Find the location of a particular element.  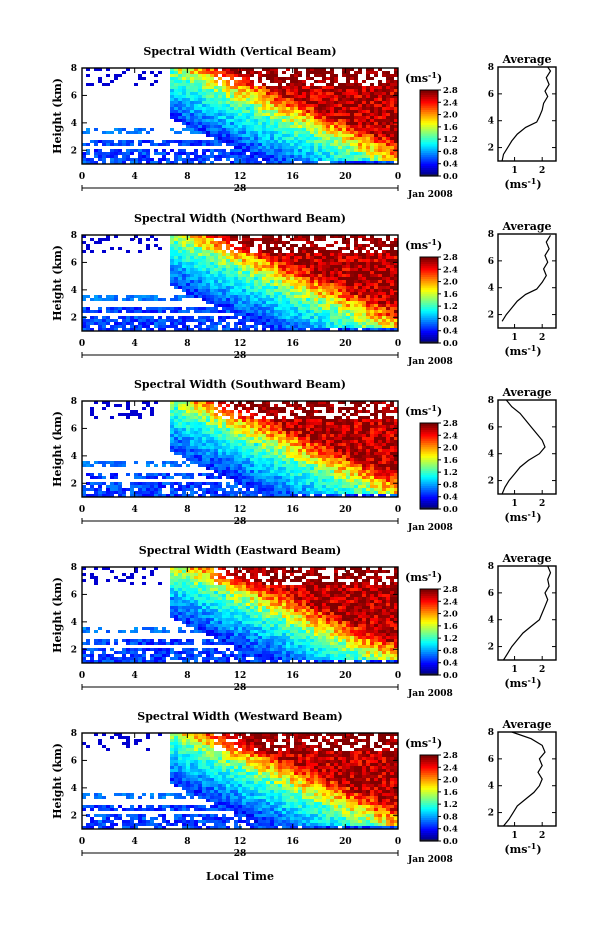

colorbar-swatch is located at coordinates (429, 290).